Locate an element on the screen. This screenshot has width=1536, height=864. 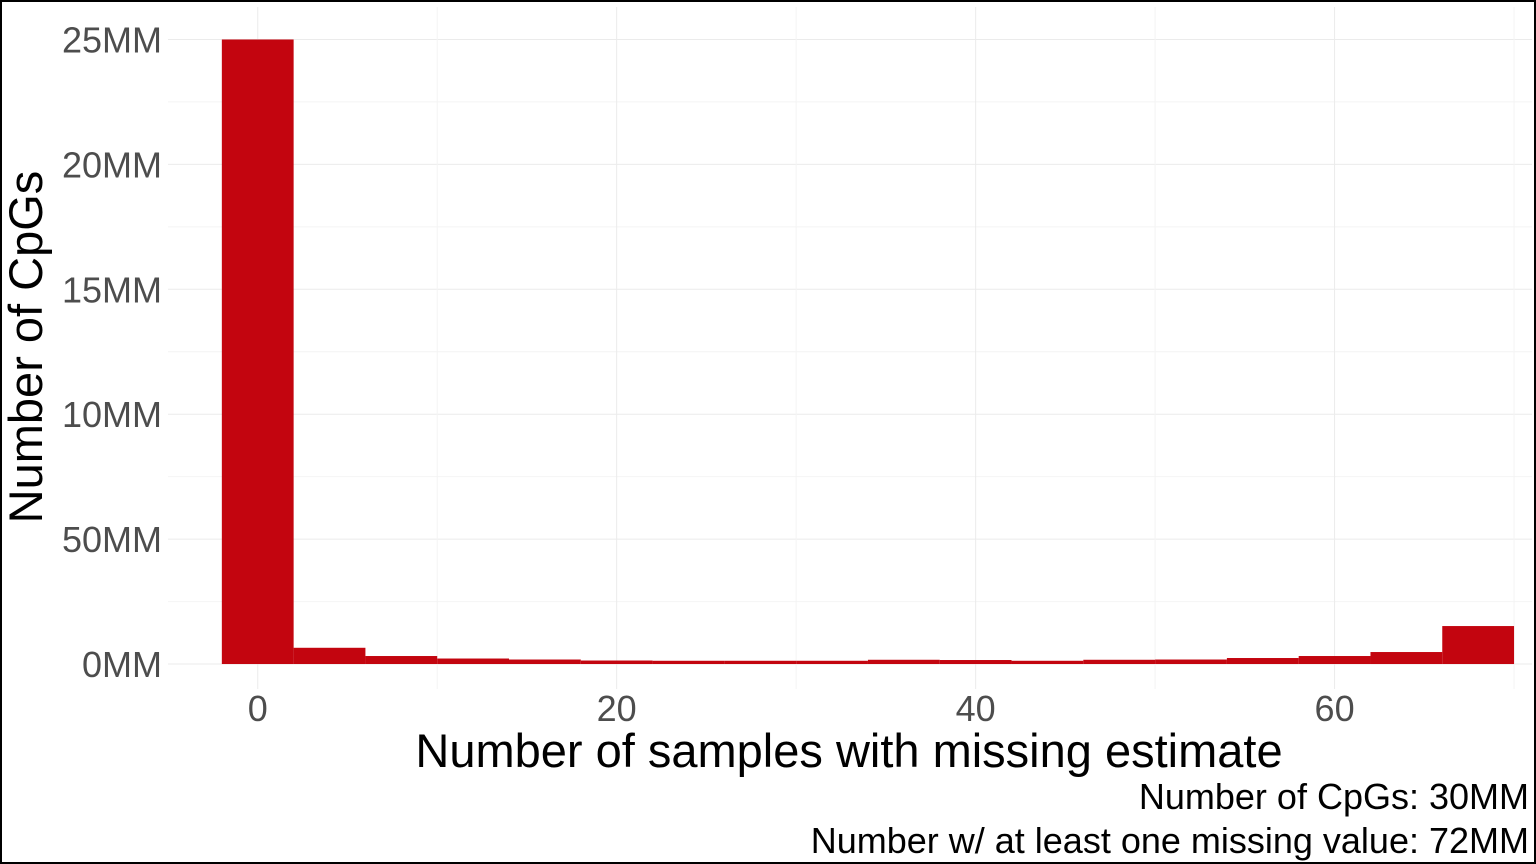
x-axis-title: Number of samples with missing estimate is located at coordinates (848, 750).